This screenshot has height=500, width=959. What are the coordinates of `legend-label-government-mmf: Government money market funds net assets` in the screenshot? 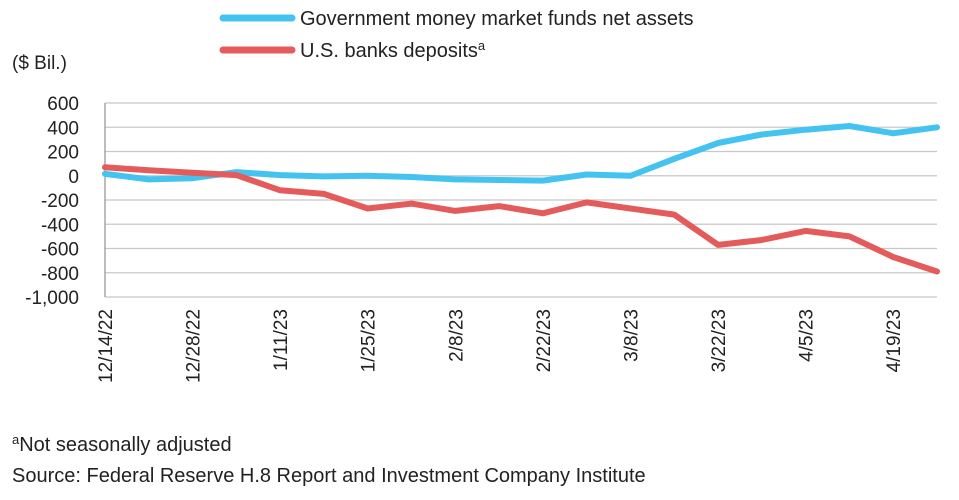 It's located at (497, 19).